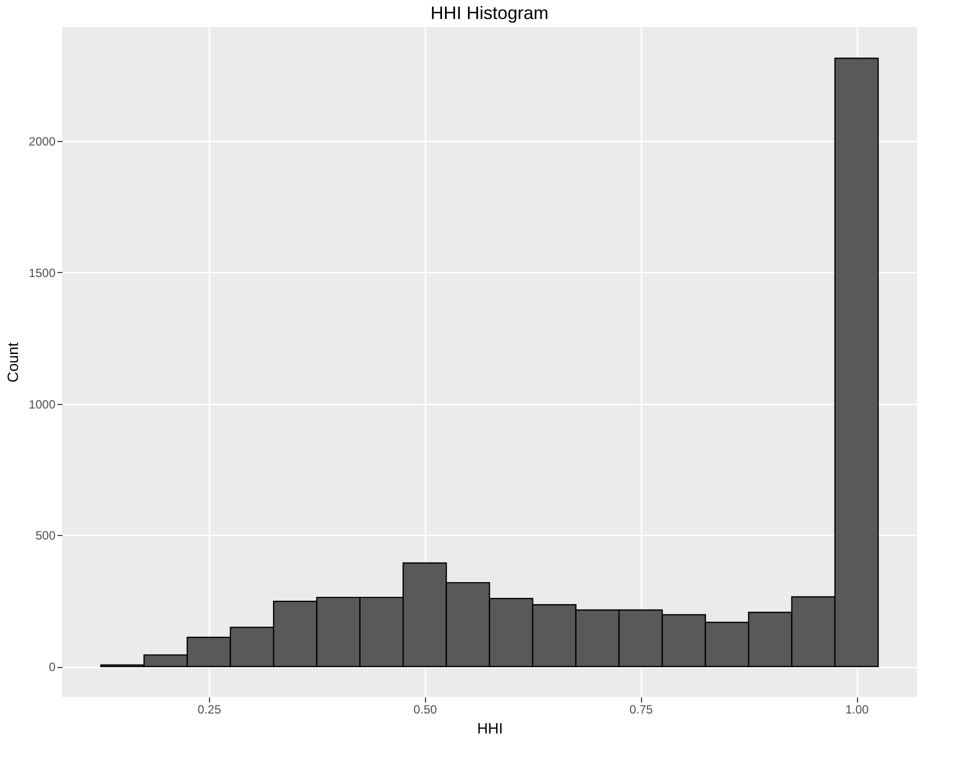 The image size is (954, 783). I want to click on y-tick-label: 1500, so click(42, 273).